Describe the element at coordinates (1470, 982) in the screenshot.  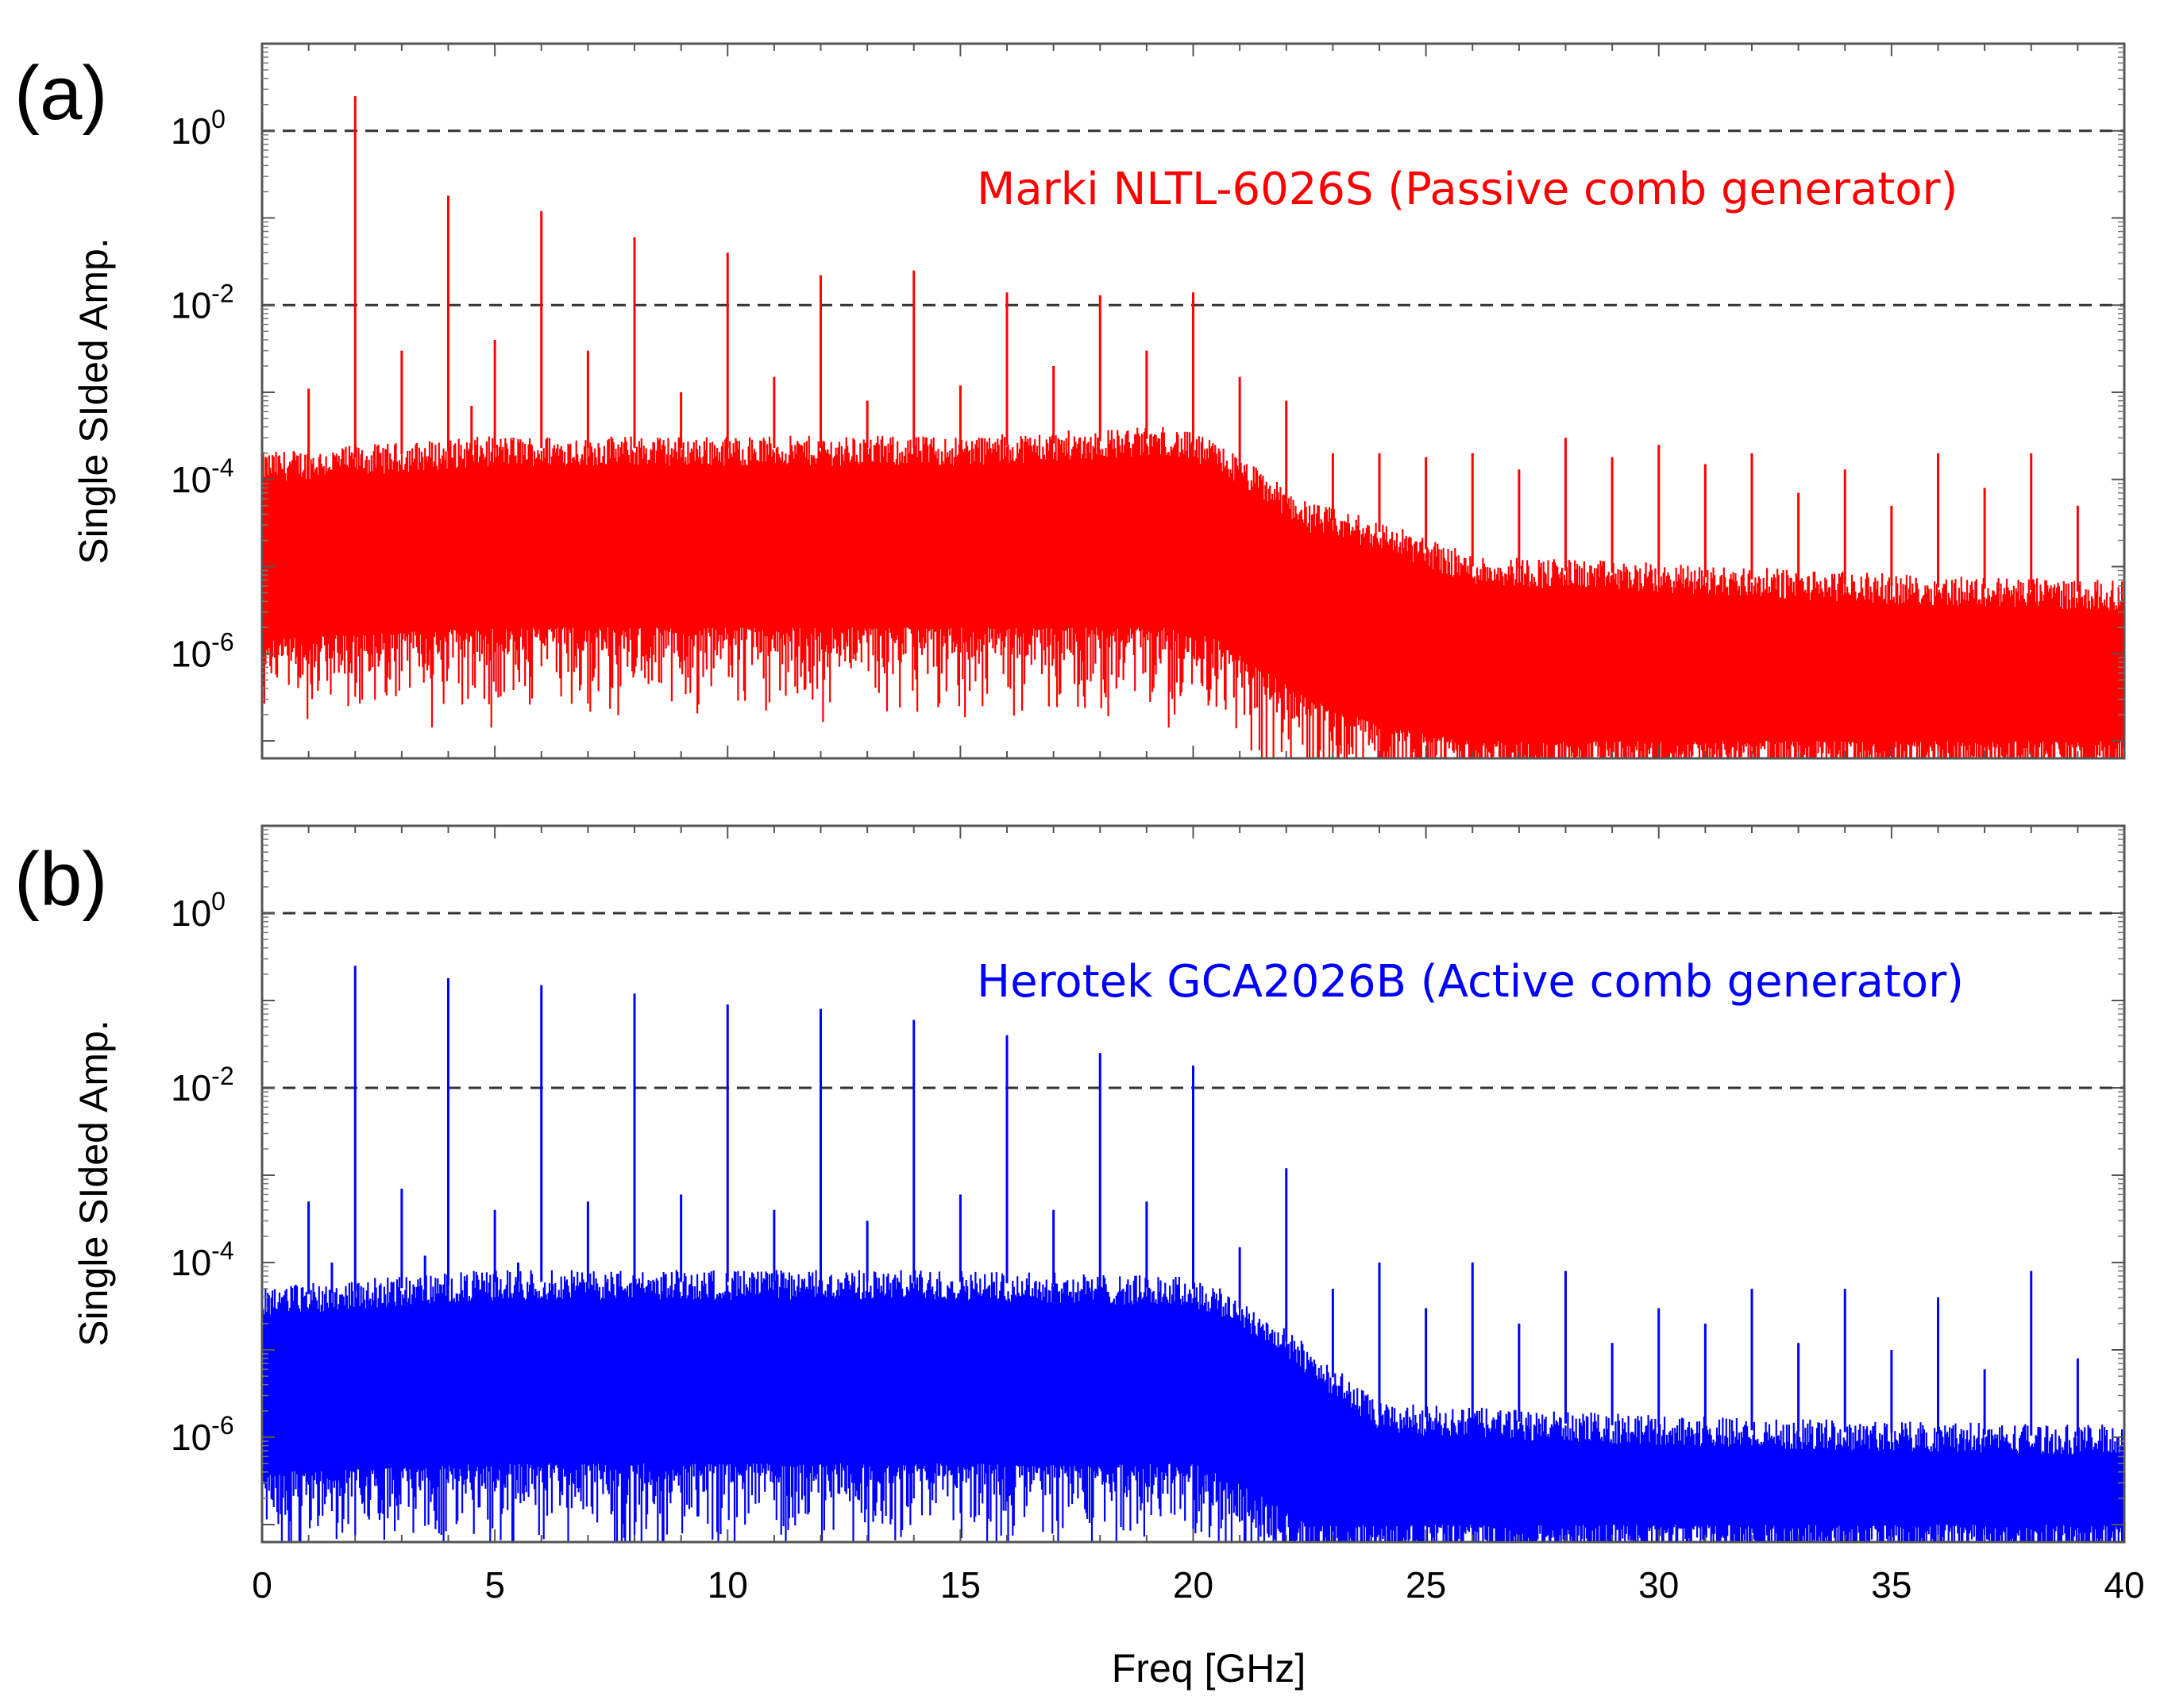
I see `panel-b-annotation: Herotek GCA2026B (Active comb generator)` at that location.